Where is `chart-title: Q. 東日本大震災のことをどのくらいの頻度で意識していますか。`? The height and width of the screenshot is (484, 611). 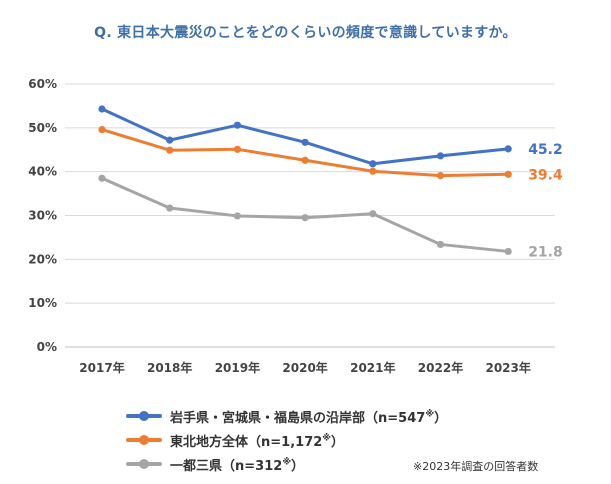
chart-title: Q. 東日本大震災のことをどのくらいの頻度で意識していますか。 is located at coordinates (305, 33).